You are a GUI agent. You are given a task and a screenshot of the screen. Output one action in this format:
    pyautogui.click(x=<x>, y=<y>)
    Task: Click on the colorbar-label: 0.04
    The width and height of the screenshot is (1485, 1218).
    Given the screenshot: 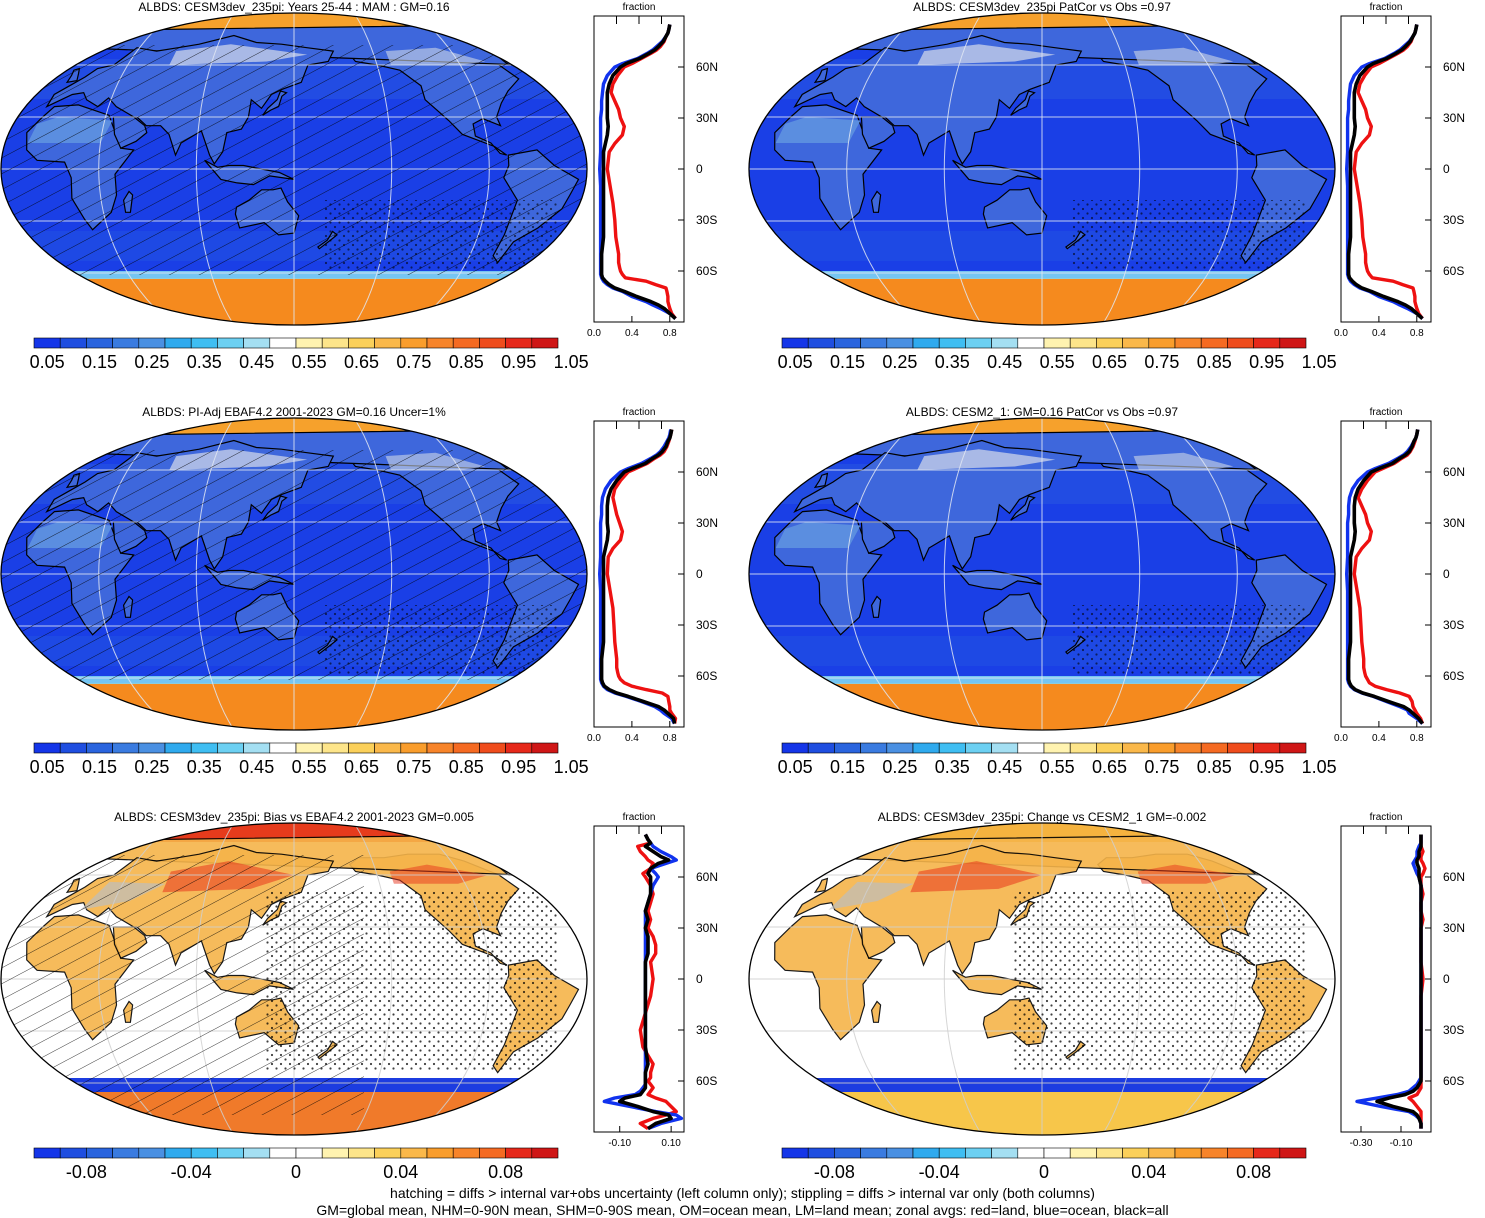 What is the action you would take?
    pyautogui.click(x=400, y=1172)
    